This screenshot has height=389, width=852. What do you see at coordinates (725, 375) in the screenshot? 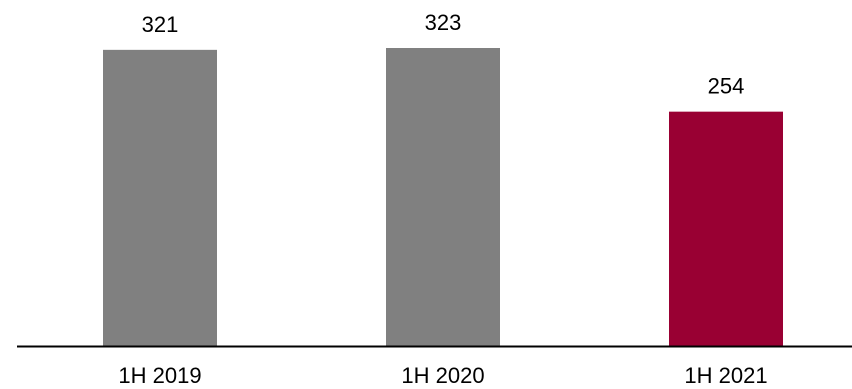
I see `x-tick-label: 1H 2021` at bounding box center [725, 375].